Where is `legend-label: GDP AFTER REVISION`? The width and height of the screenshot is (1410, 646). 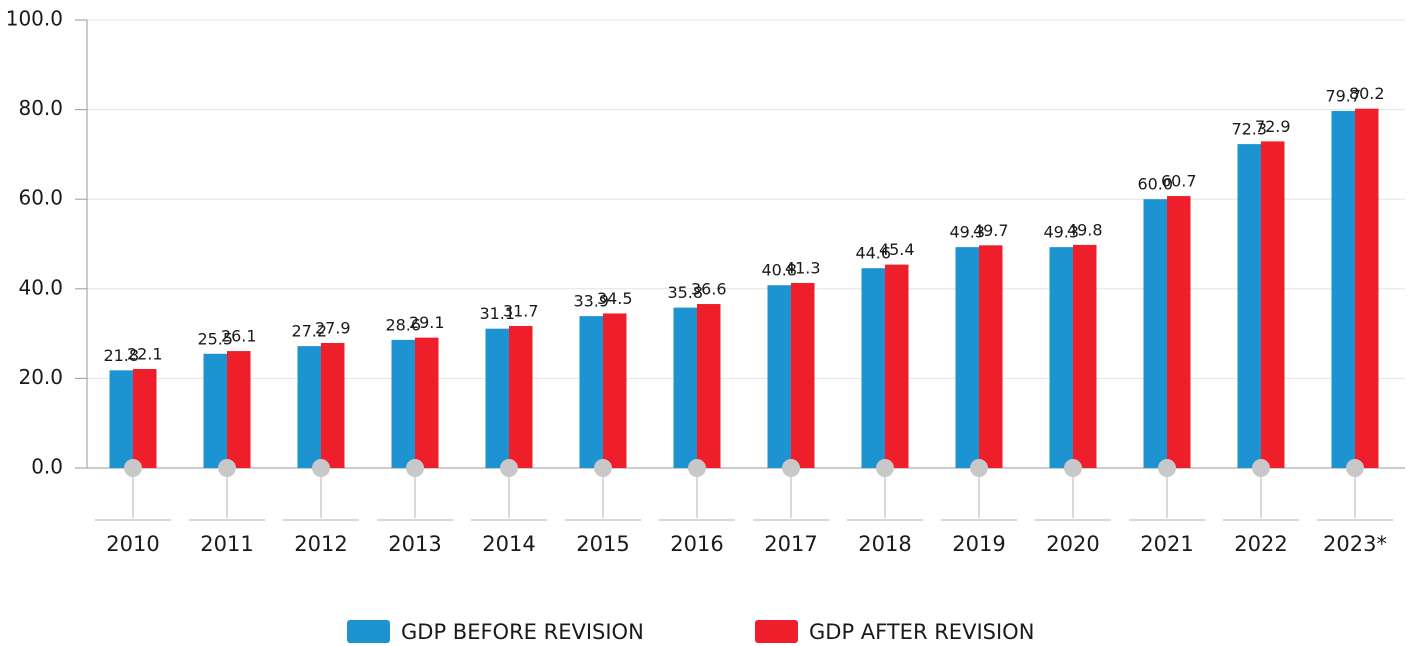
legend-label: GDP AFTER REVISION is located at coordinates (921, 632).